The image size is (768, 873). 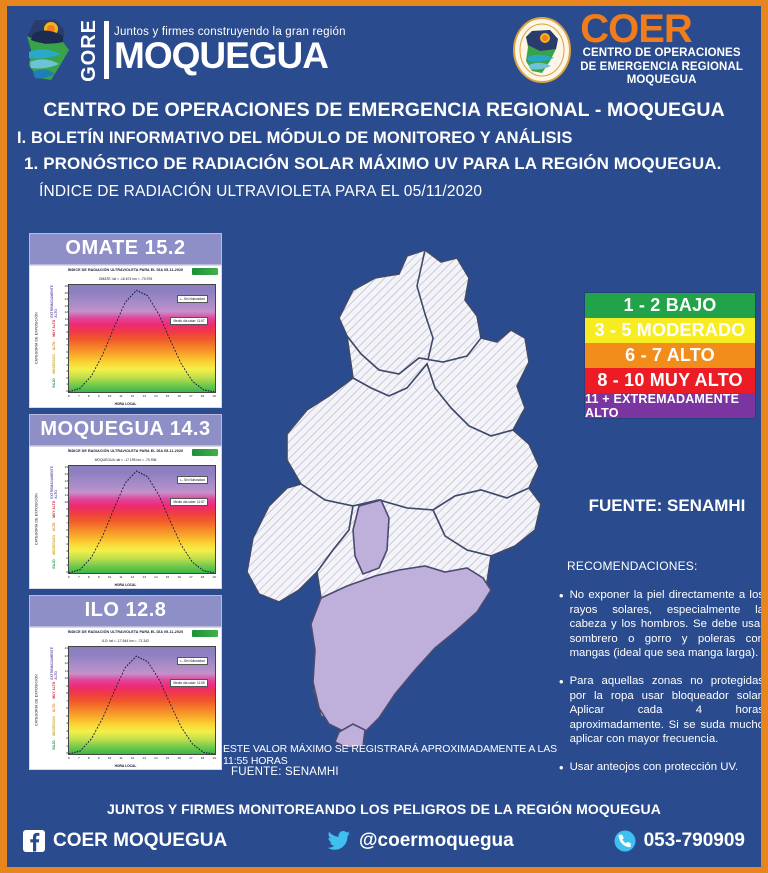 I want to click on phone-contact: 053-790909, so click(x=679, y=841).